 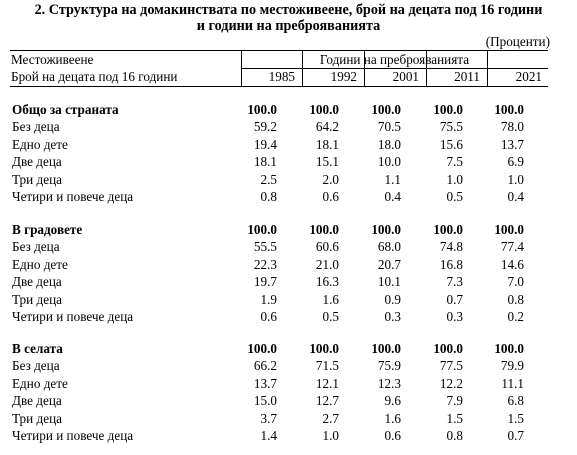 What do you see at coordinates (389, 366) in the screenshot?
I see `cell-value: 75.9` at bounding box center [389, 366].